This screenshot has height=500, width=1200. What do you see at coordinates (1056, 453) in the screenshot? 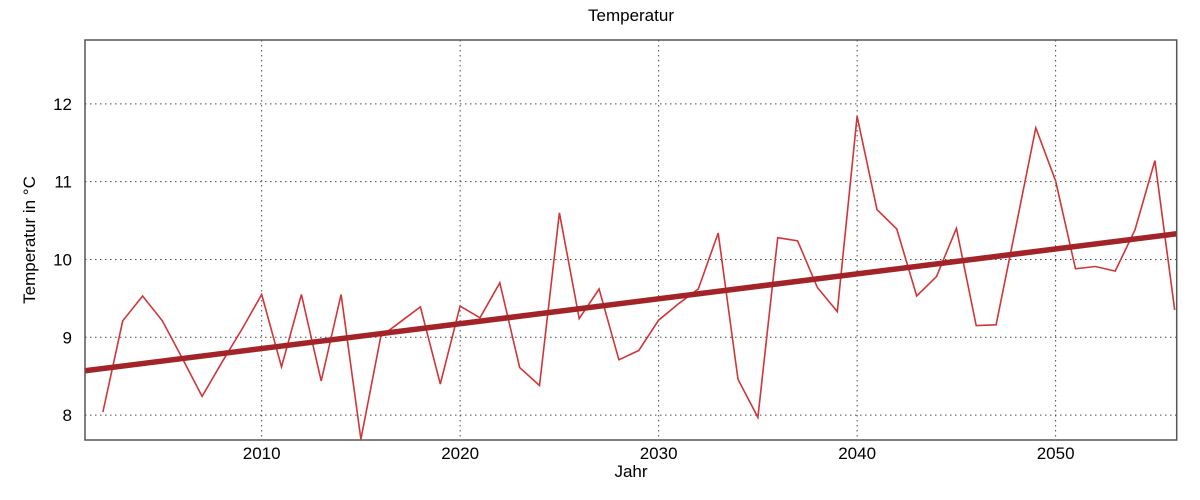
I see `x-tick-label: 2050` at bounding box center [1056, 453].